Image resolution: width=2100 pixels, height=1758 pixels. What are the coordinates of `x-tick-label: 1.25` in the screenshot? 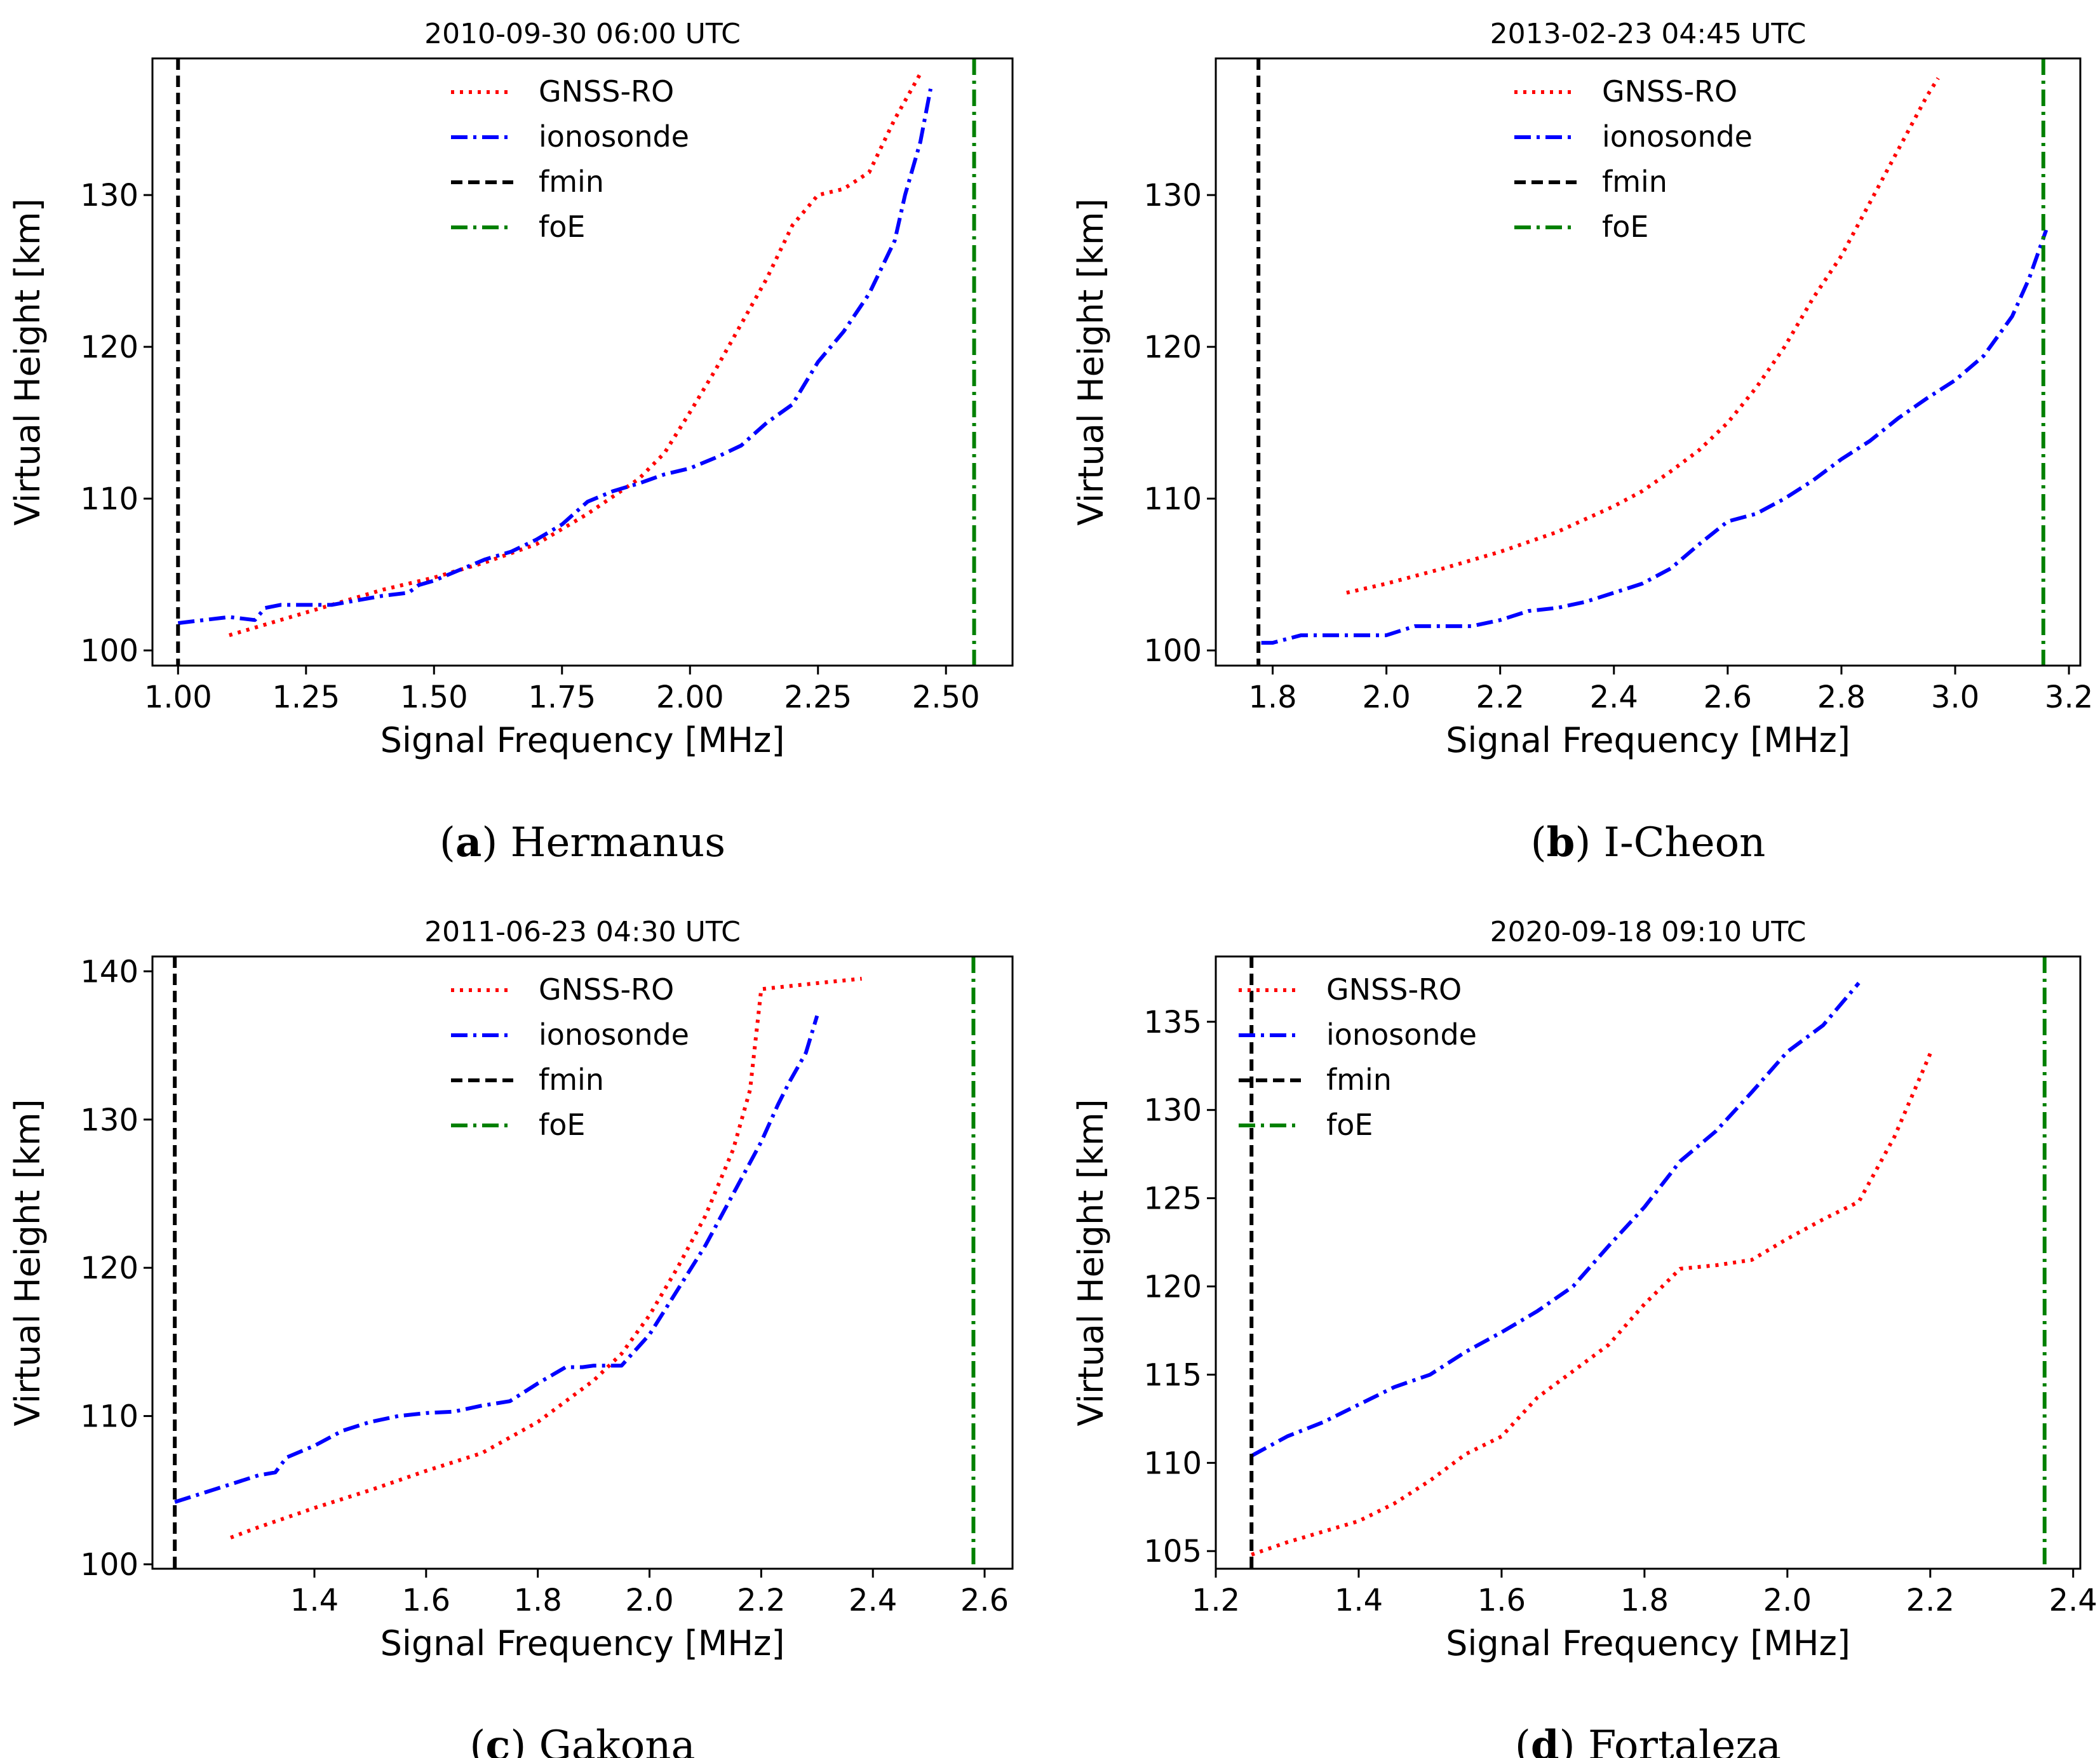 It's located at (306, 697).